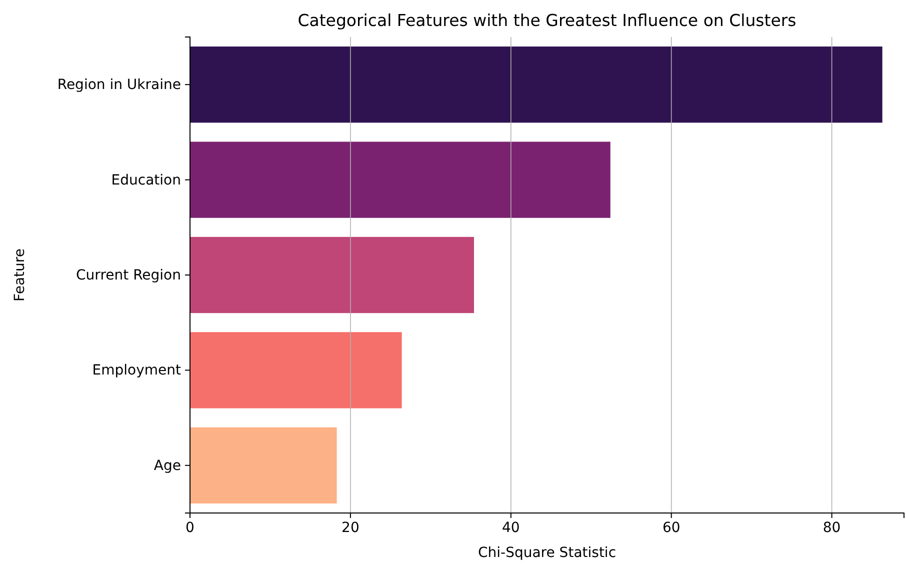 The width and height of the screenshot is (906, 564). What do you see at coordinates (511, 528) in the screenshot?
I see `x-tick-label: 40` at bounding box center [511, 528].